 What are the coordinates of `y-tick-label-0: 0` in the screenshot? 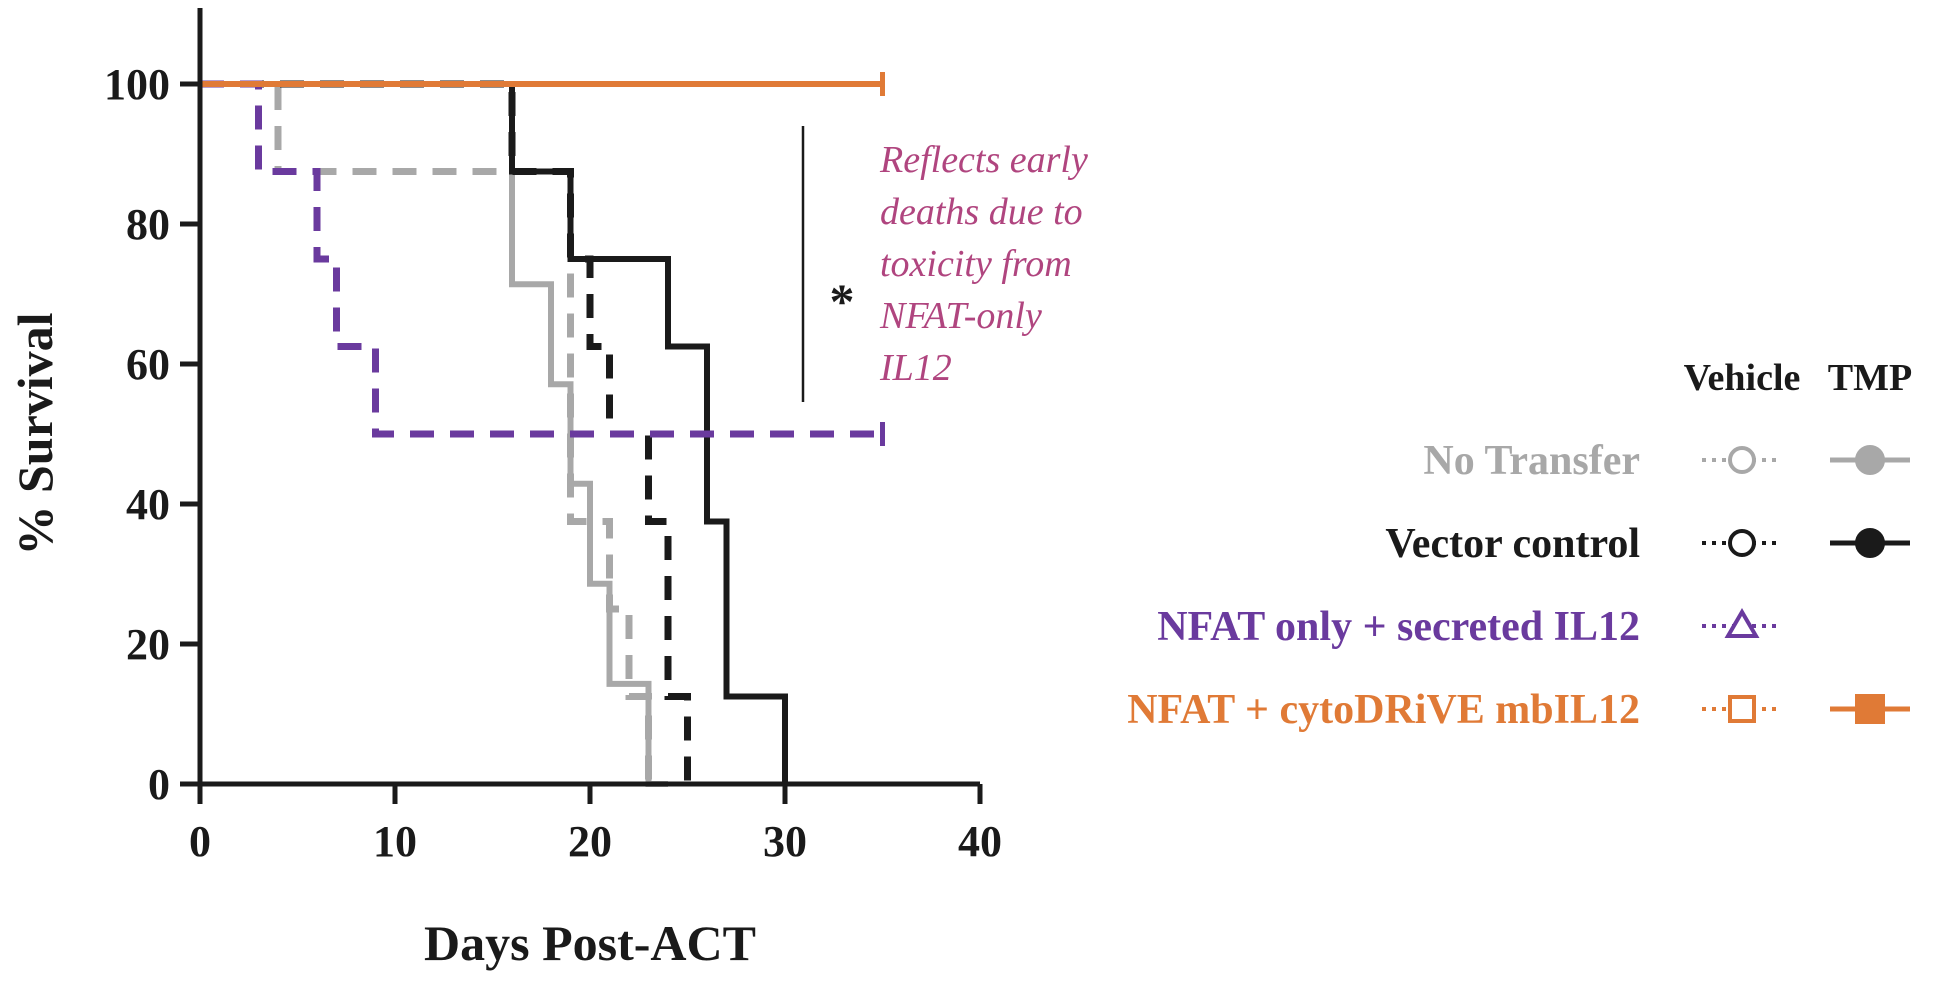 It's located at (159, 784).